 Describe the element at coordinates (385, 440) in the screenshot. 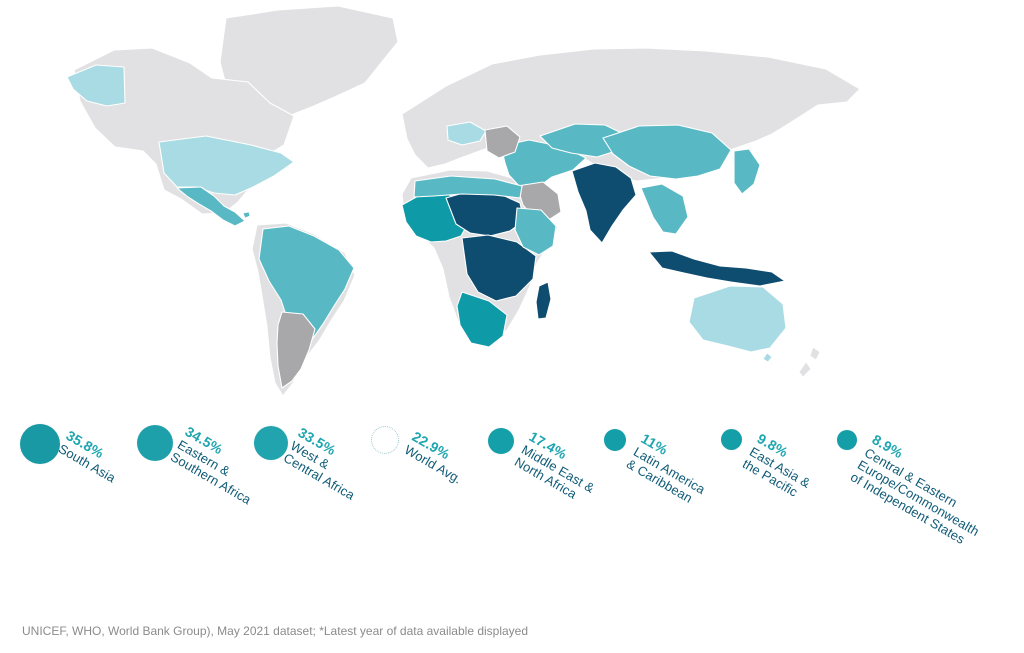

I see `legend-circle-world-avg` at that location.